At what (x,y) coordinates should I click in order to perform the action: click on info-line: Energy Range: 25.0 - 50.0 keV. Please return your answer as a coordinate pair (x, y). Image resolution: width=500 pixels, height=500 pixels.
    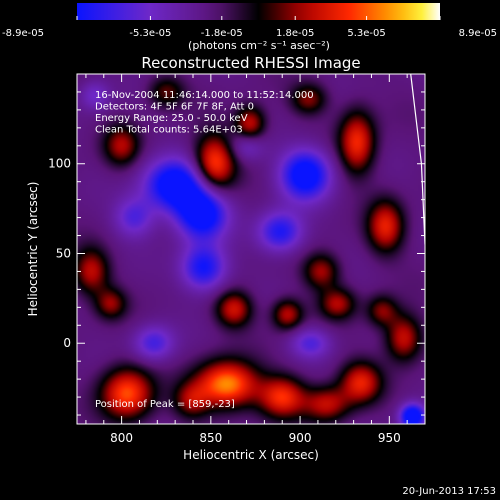
    Looking at the image, I should click on (171, 118).